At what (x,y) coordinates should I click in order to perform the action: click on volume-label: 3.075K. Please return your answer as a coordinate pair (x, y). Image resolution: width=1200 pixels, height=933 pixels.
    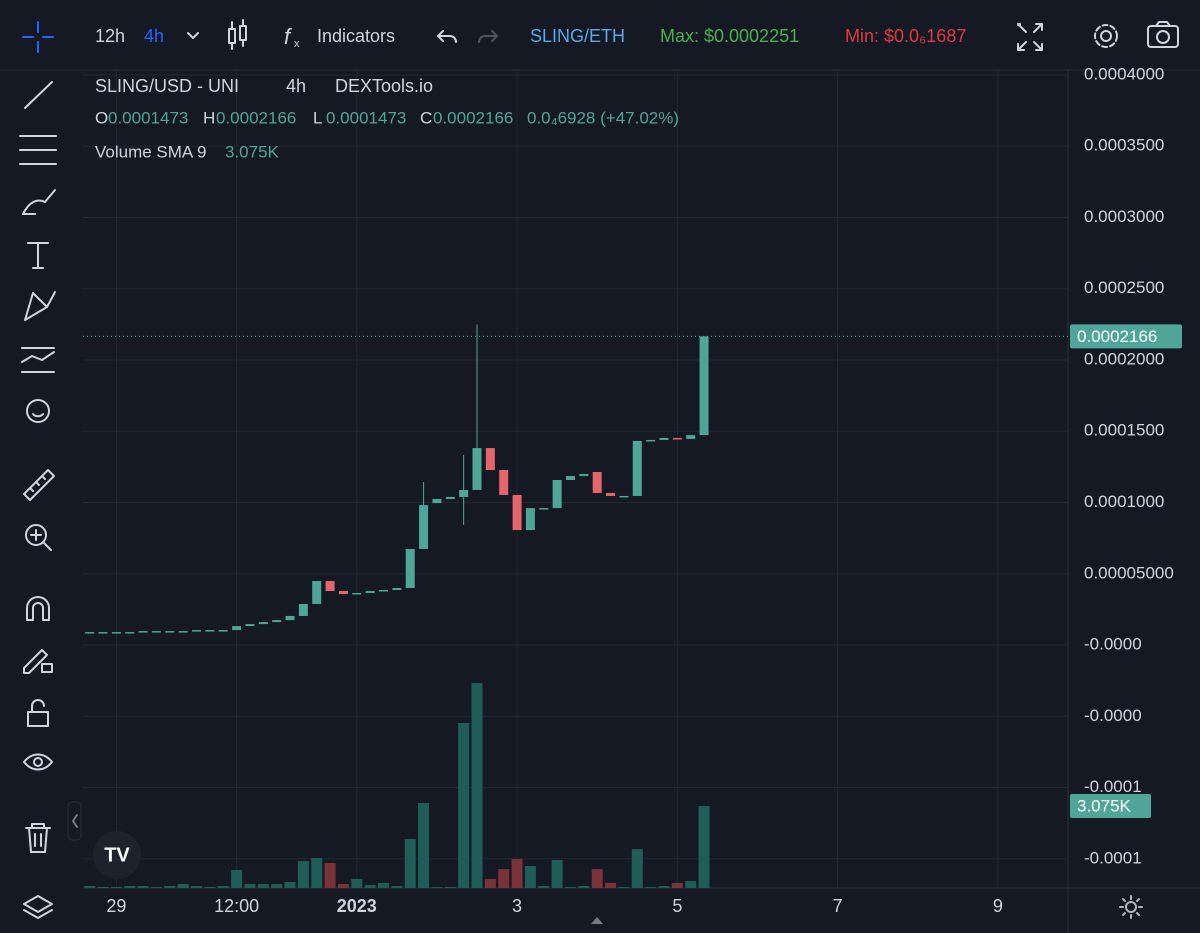
    Looking at the image, I should click on (1104, 806).